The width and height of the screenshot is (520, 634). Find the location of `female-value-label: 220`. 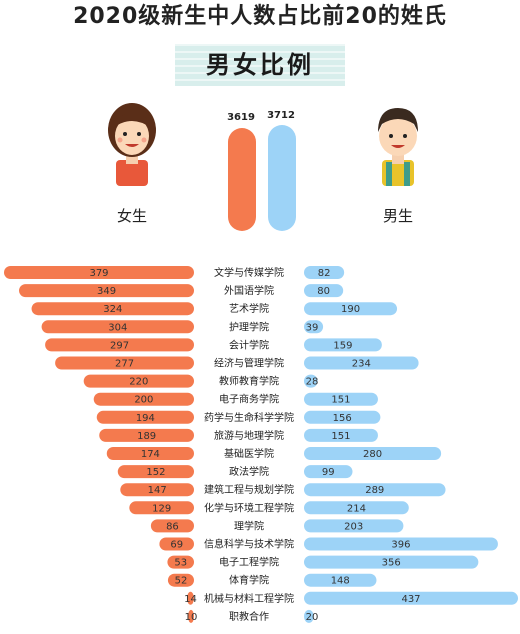

female-value-label: 220 is located at coordinates (138, 382).